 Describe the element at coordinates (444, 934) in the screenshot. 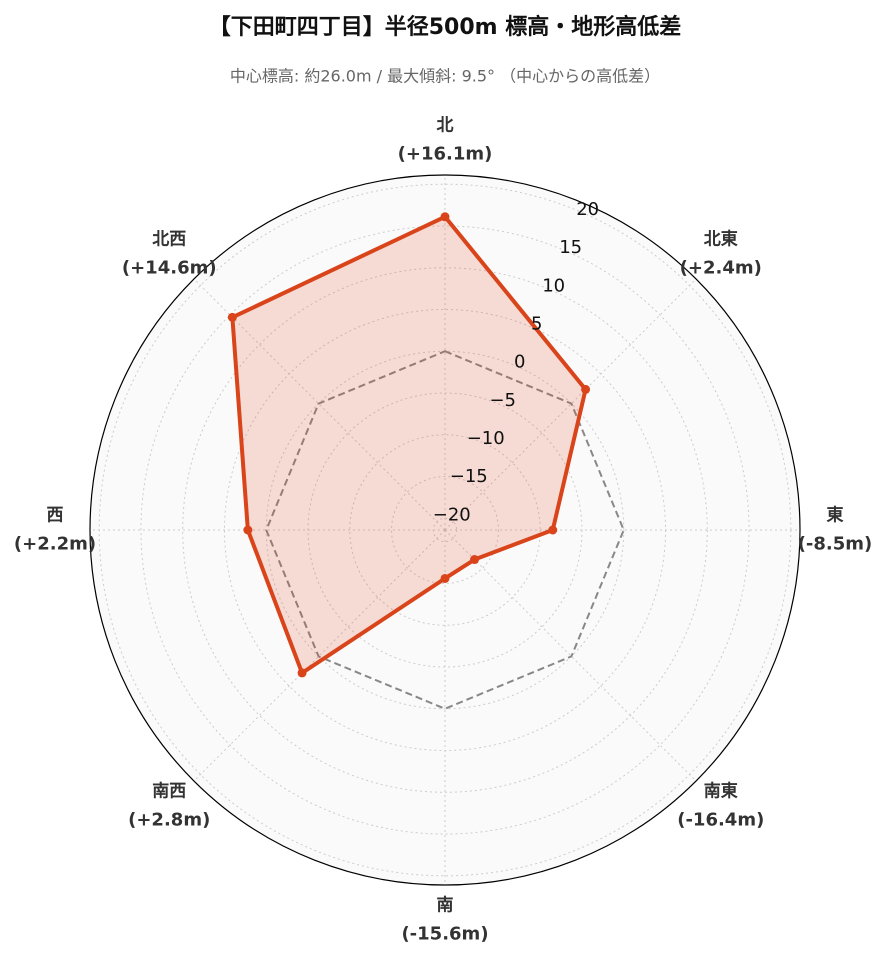

I see `category-value-label: (-15.6m)` at that location.